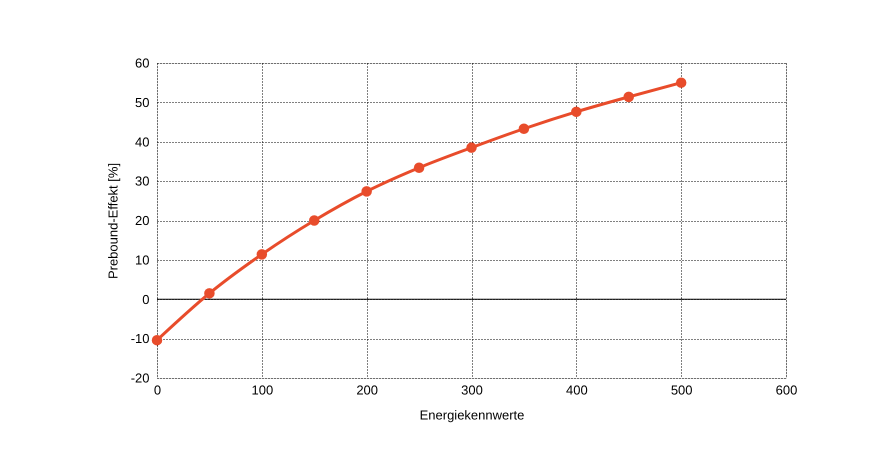 This screenshot has width=870, height=456. I want to click on y-axis-title: Prebound-Effekt [%], so click(113, 221).